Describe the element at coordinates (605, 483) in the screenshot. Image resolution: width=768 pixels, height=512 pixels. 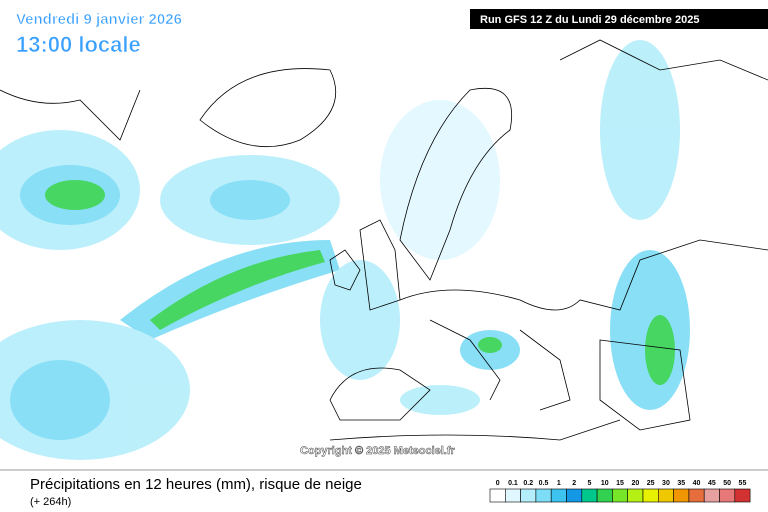
I see `legend-label: 10` at that location.